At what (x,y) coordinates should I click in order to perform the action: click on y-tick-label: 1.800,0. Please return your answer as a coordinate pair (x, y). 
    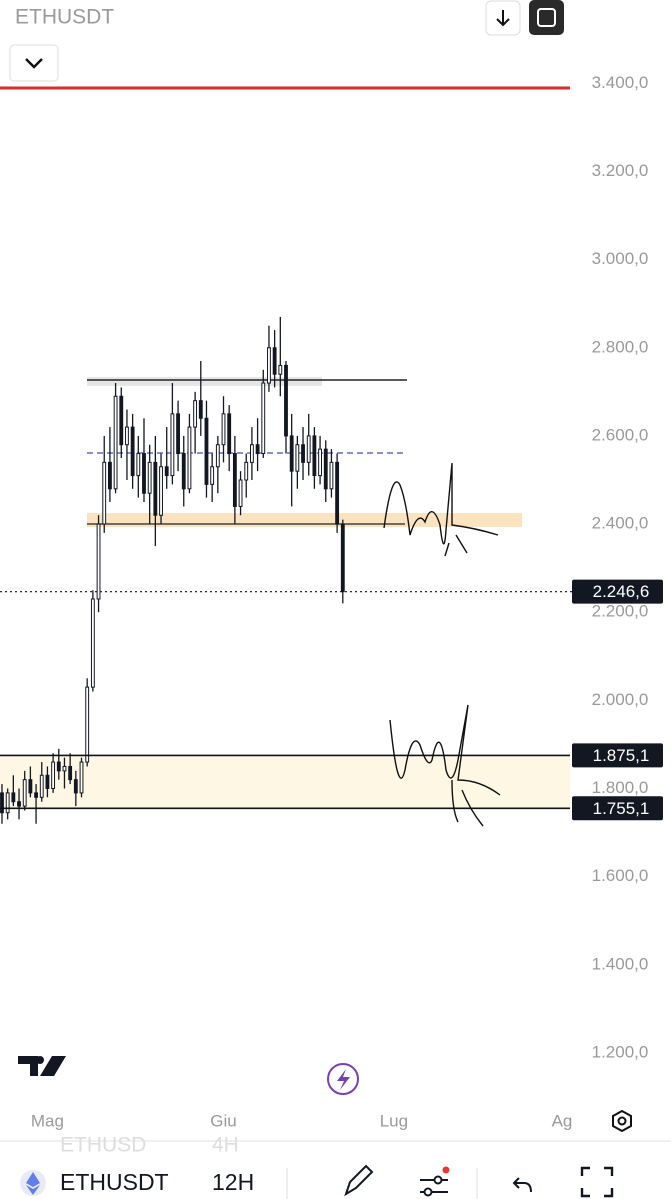
    Looking at the image, I should click on (620, 787).